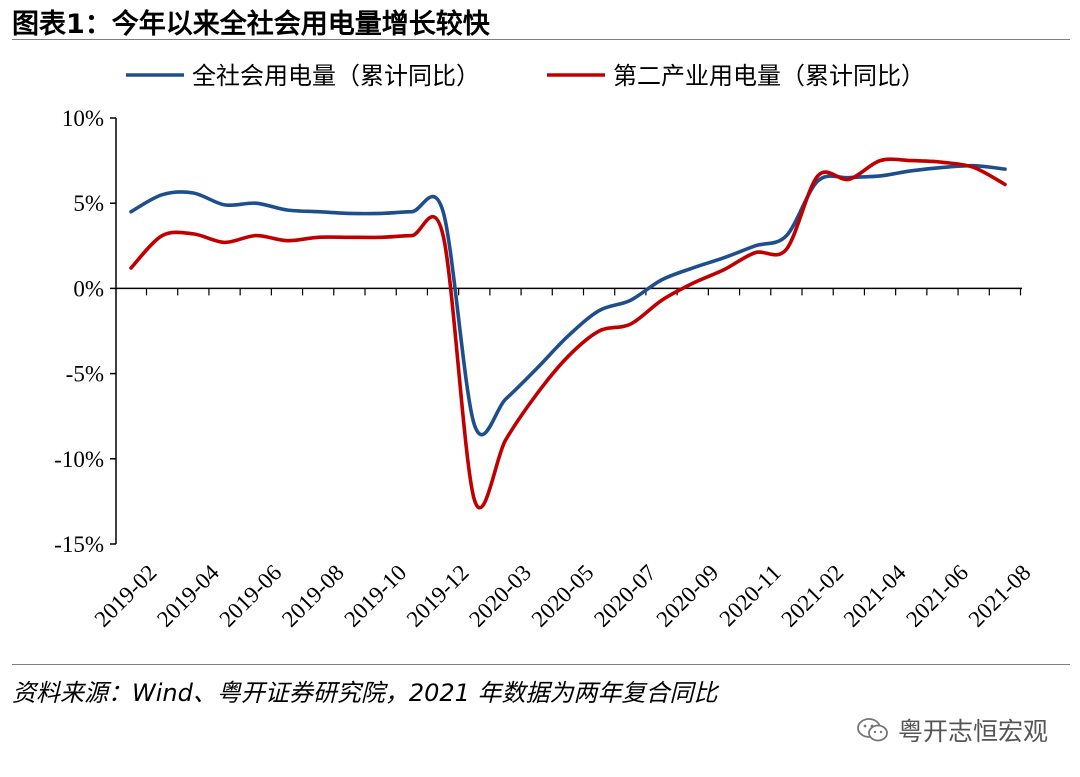 This screenshot has width=1080, height=777. I want to click on y-tick-label: 0%, so click(88, 288).